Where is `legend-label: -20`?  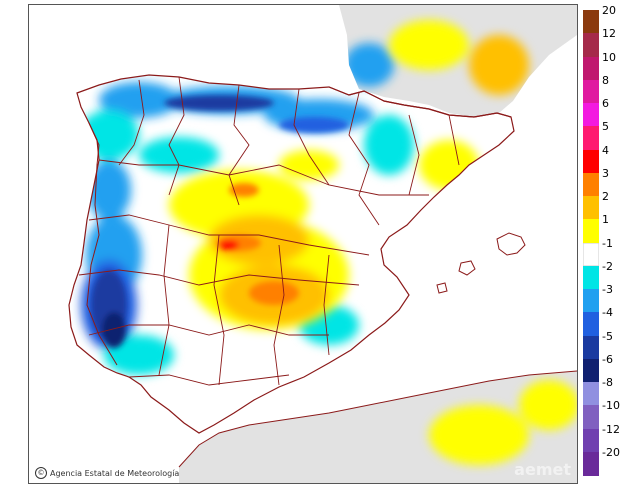
legend-label: -20 is located at coordinates (611, 452).